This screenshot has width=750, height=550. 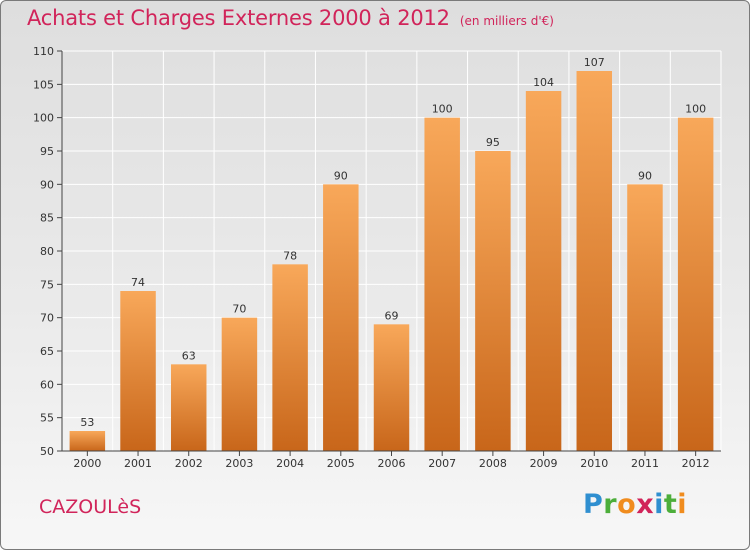 I want to click on y-tick-label: 75, so click(x=47, y=284).